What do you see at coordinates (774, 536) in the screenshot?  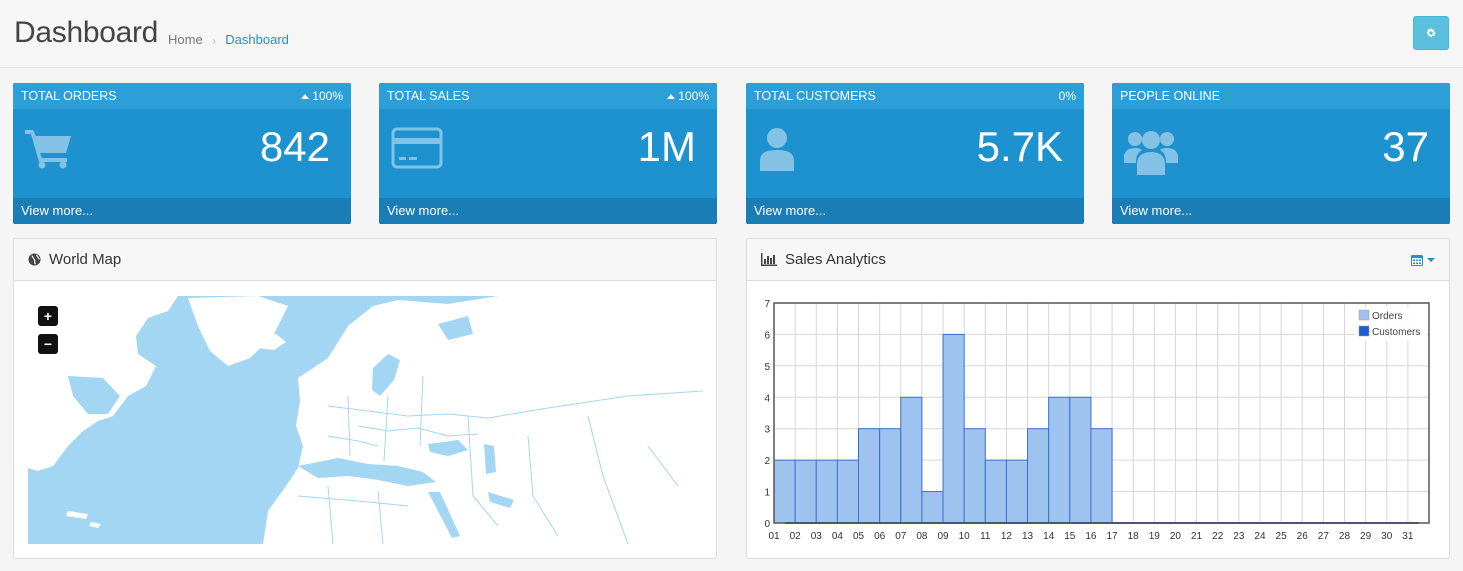 I see `x-tick-label: 01` at bounding box center [774, 536].